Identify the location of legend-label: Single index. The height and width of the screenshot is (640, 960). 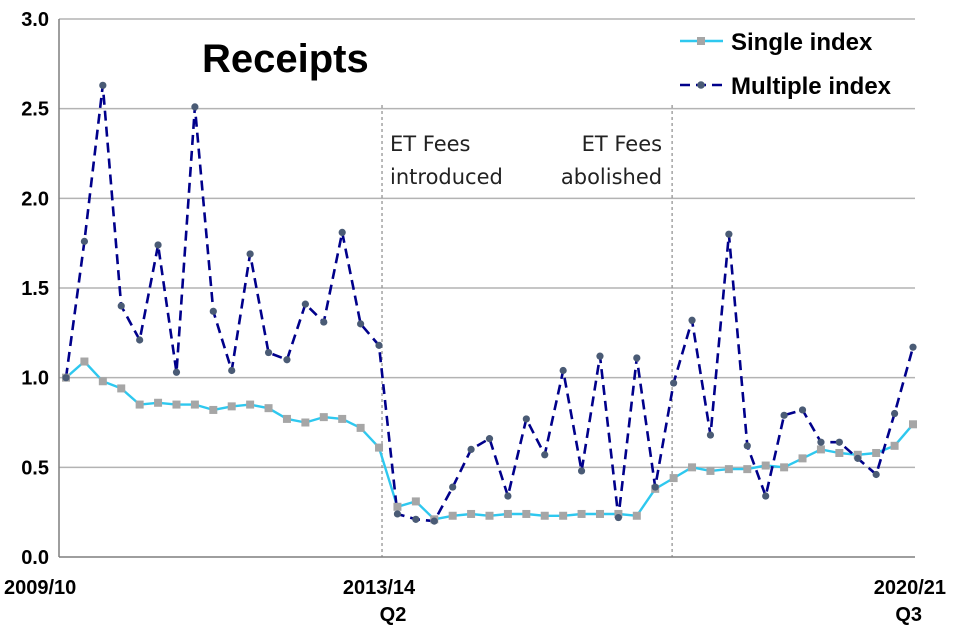
(802, 42).